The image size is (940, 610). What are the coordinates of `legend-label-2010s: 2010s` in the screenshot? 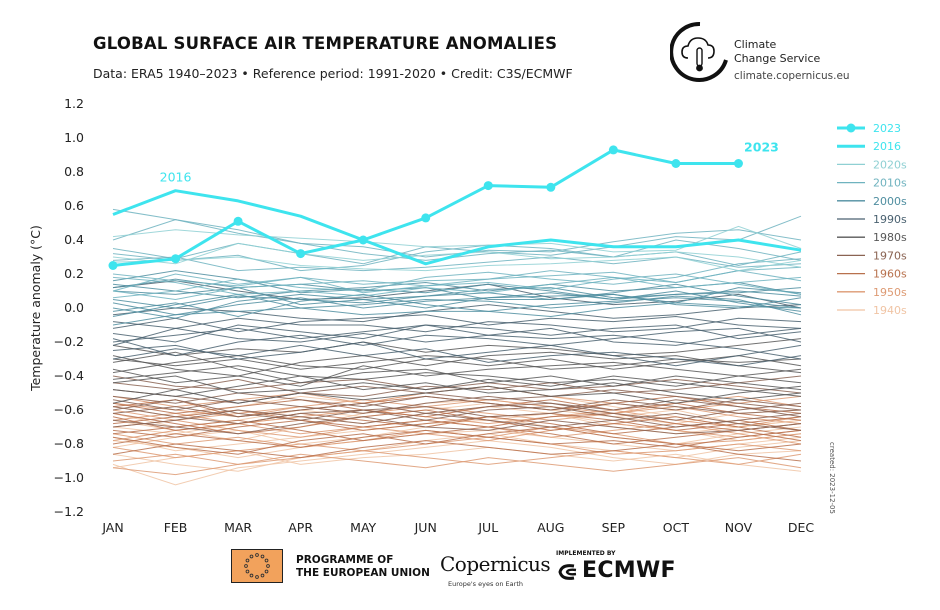 It's located at (890, 183).